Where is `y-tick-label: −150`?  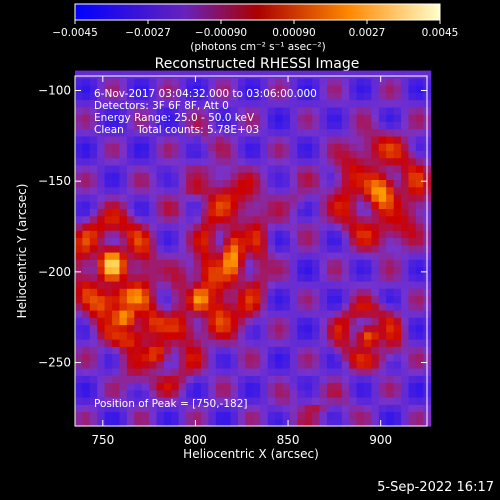
y-tick-label: −150 is located at coordinates (54, 181).